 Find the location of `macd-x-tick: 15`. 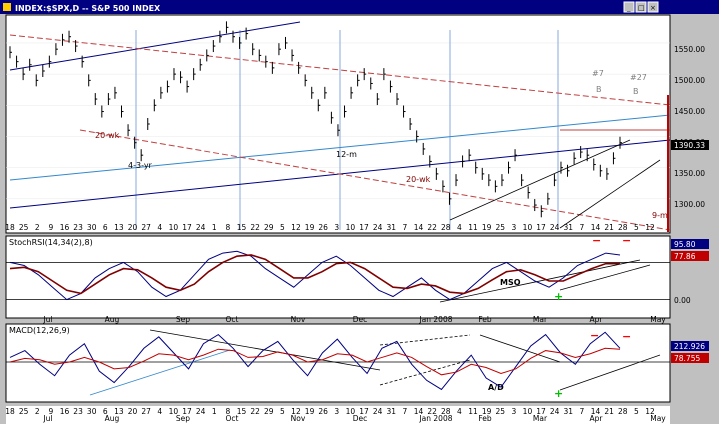

macd-x-tick: 15 is located at coordinates (242, 411).